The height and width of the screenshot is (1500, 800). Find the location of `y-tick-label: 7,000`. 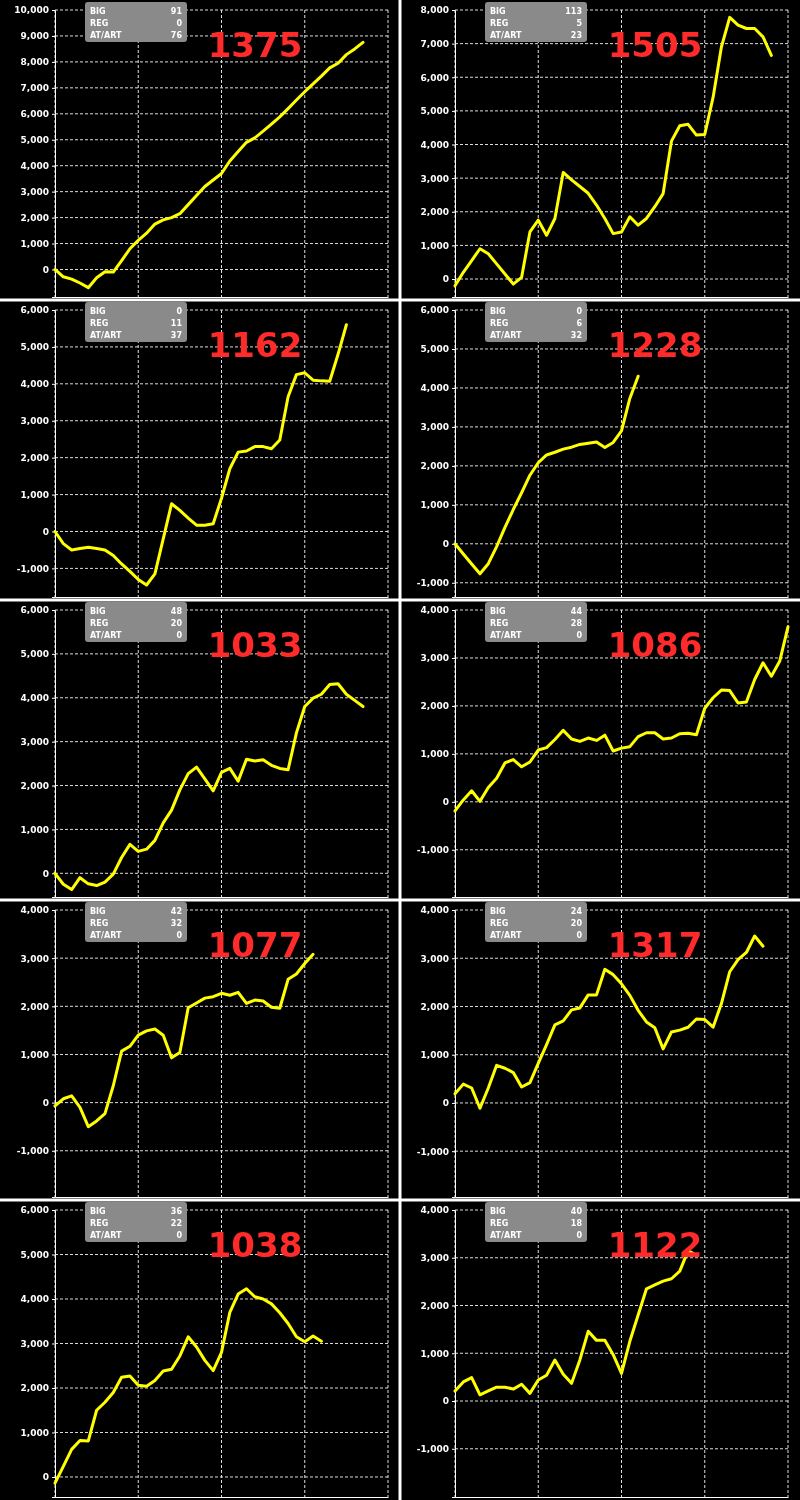

y-tick-label: 7,000 is located at coordinates (34, 88).